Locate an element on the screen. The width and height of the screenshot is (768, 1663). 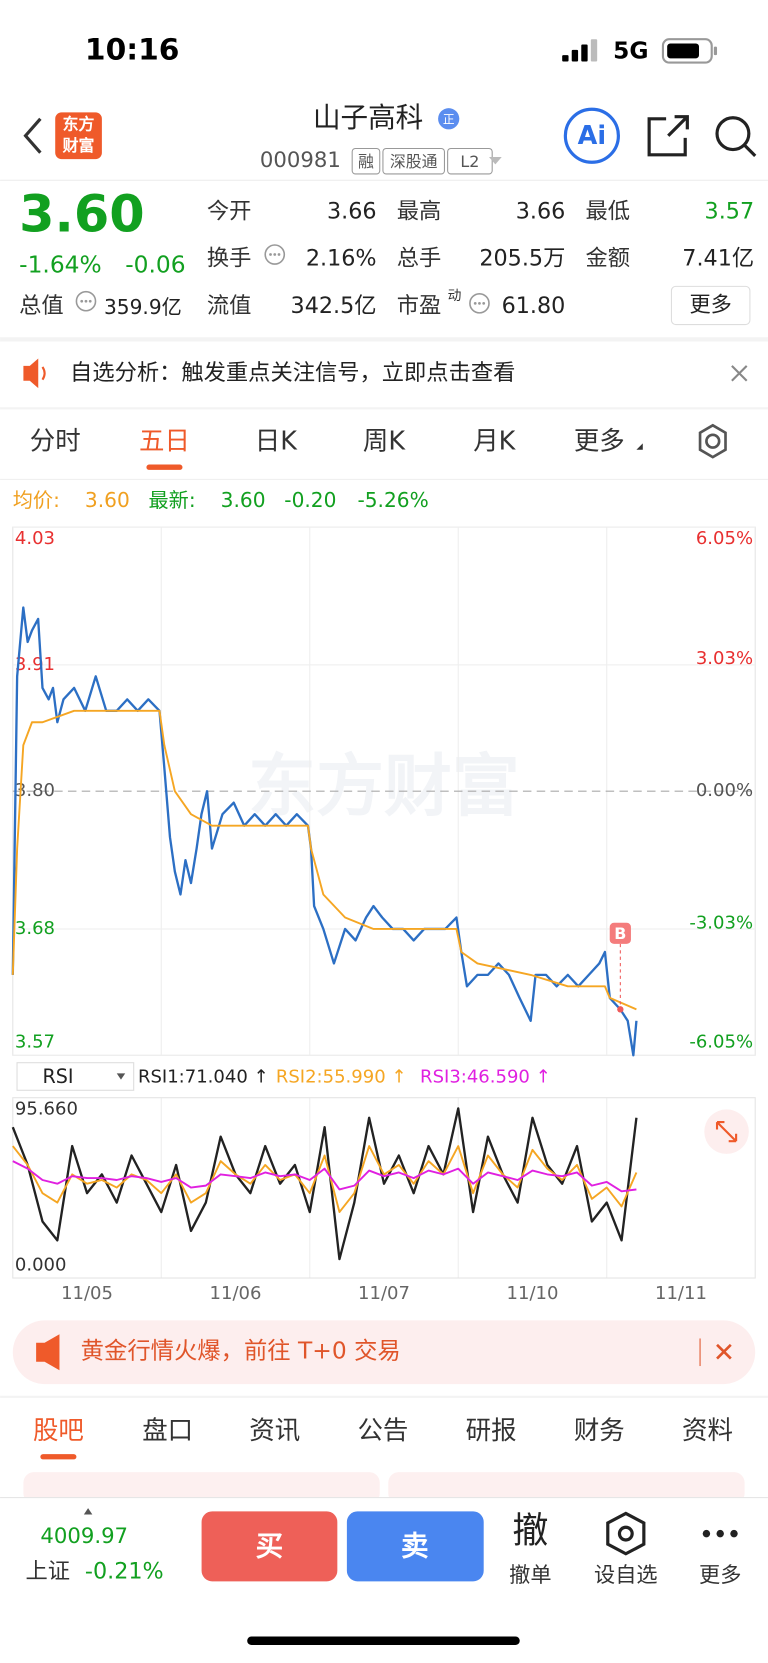
close-banner is located at coordinates (724, 1351).